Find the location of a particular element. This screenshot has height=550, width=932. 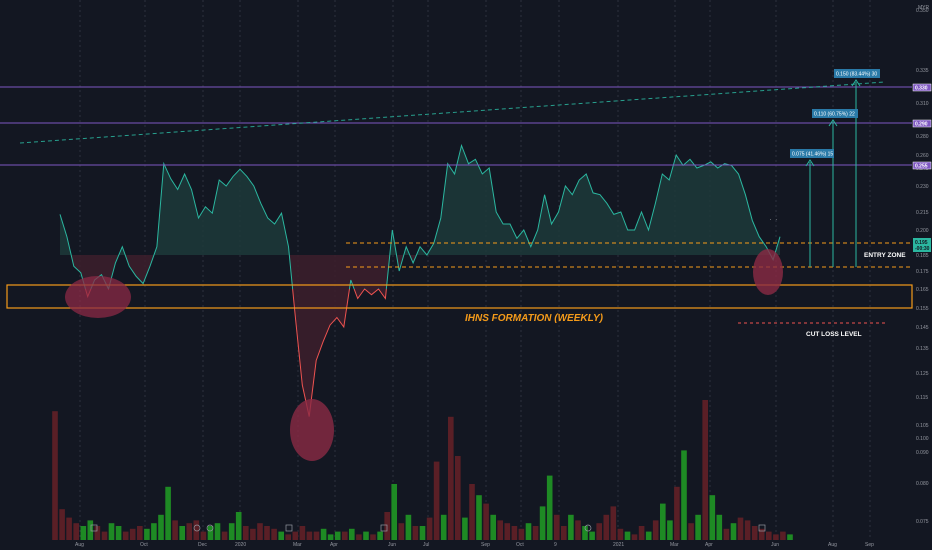

svg-text: 0.330 is located at coordinates (921, 89).